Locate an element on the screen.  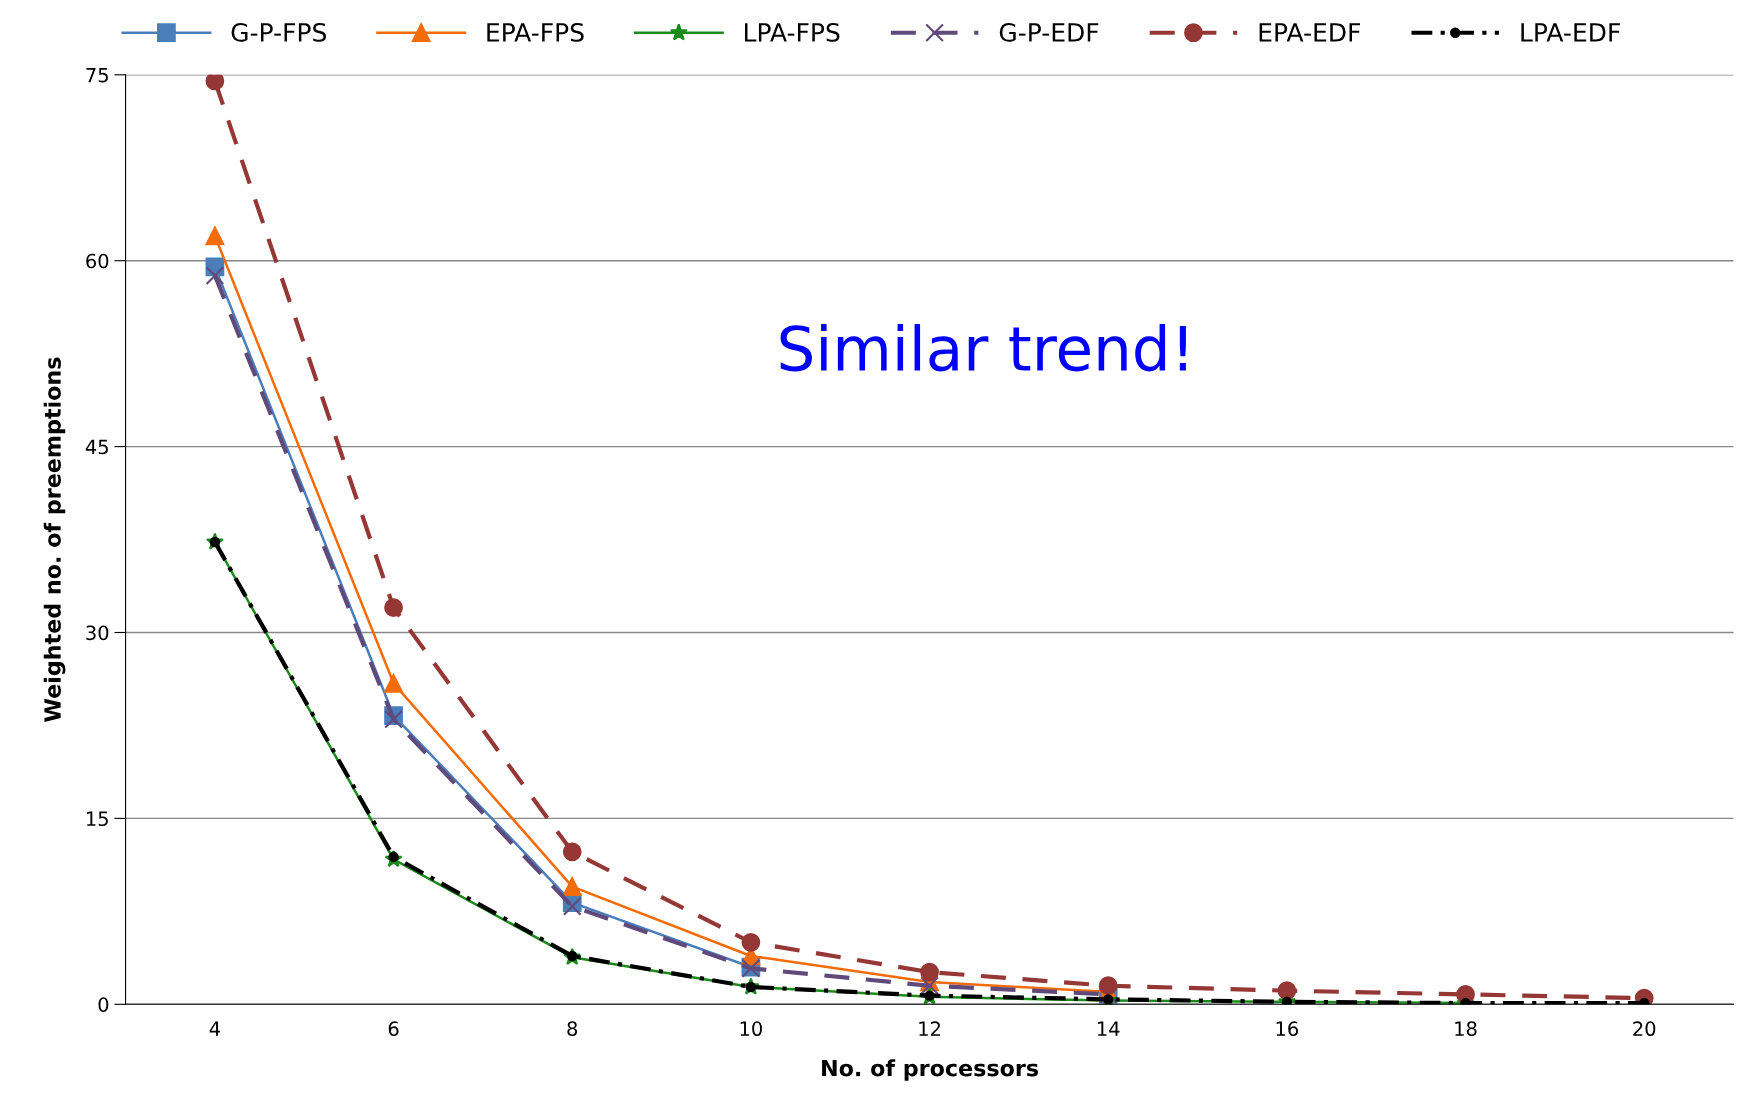
y-tick-label: 75 is located at coordinates (97, 75).